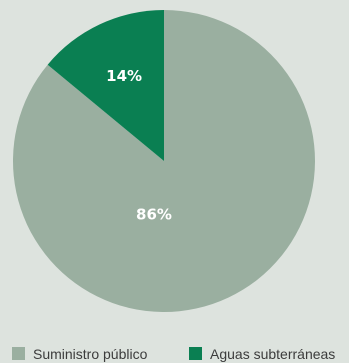 The image size is (349, 363). I want to click on legend-item-suministro-publico: Suministro público, so click(79, 353).